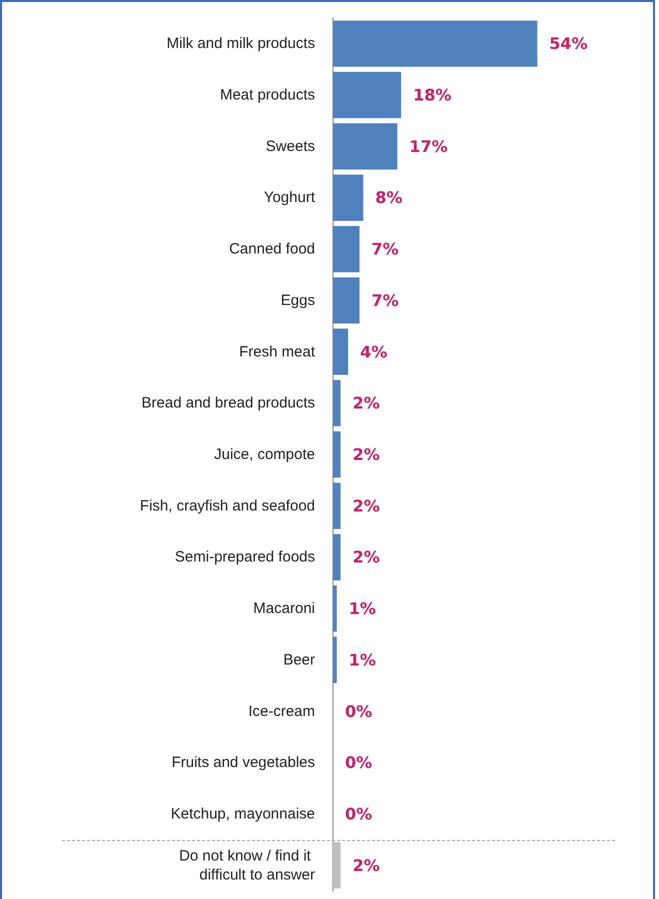 The image size is (659, 899). What do you see at coordinates (290, 197) in the screenshot?
I see `y-tick-label: Yoghurt` at bounding box center [290, 197].